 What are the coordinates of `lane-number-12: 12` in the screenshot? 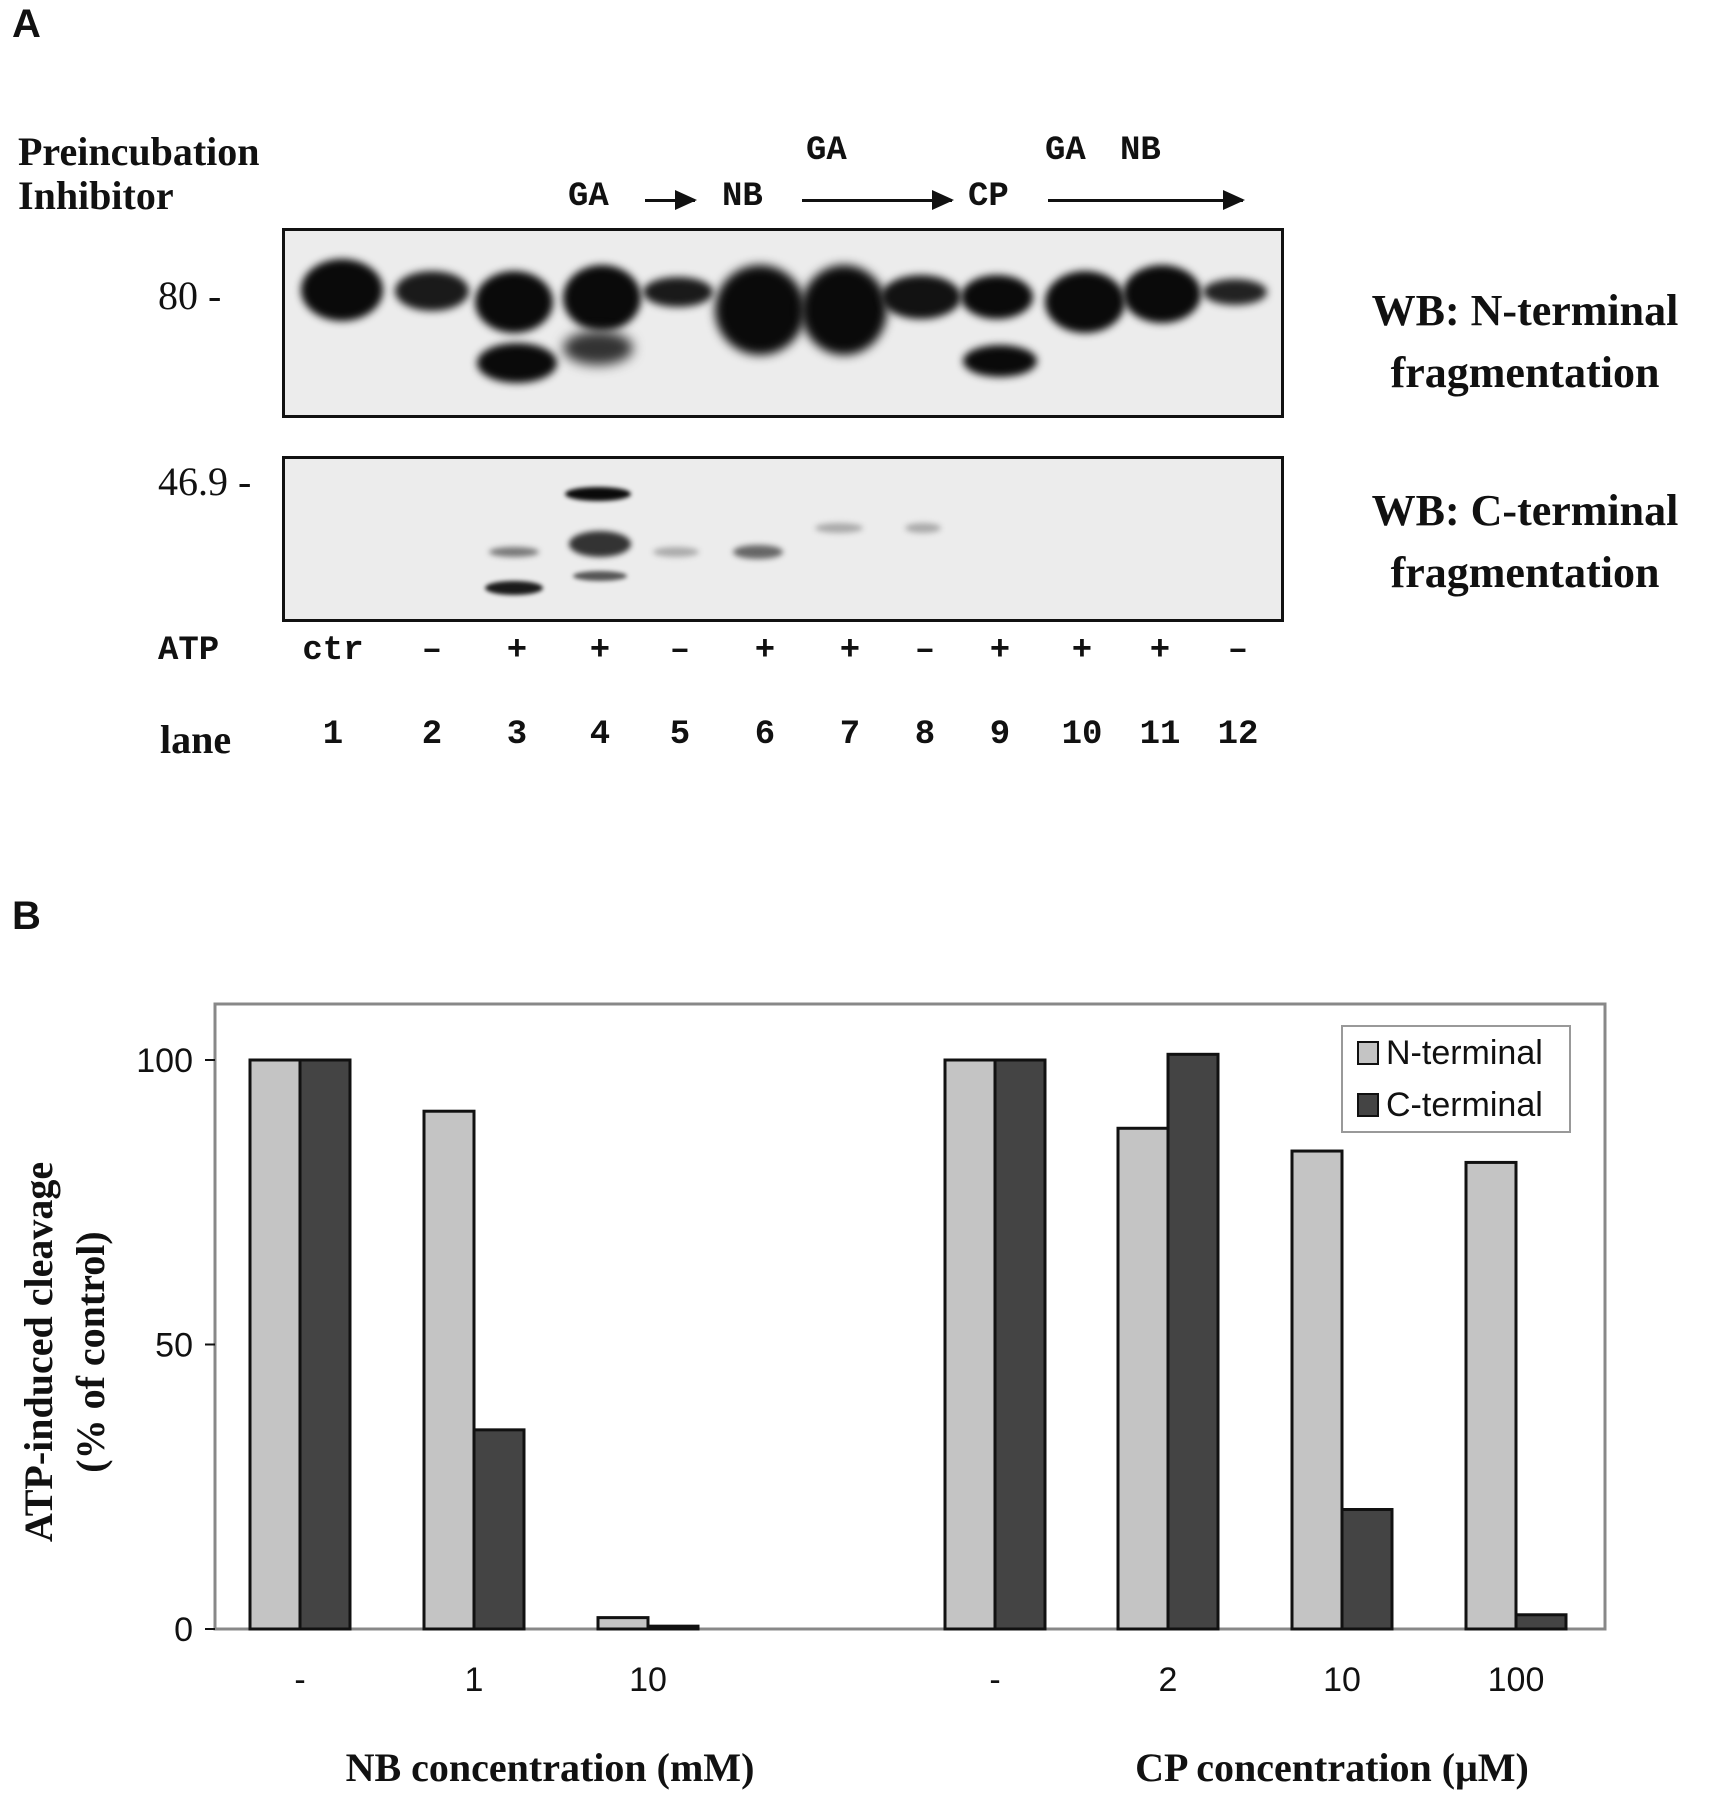 It's located at (1238, 735).